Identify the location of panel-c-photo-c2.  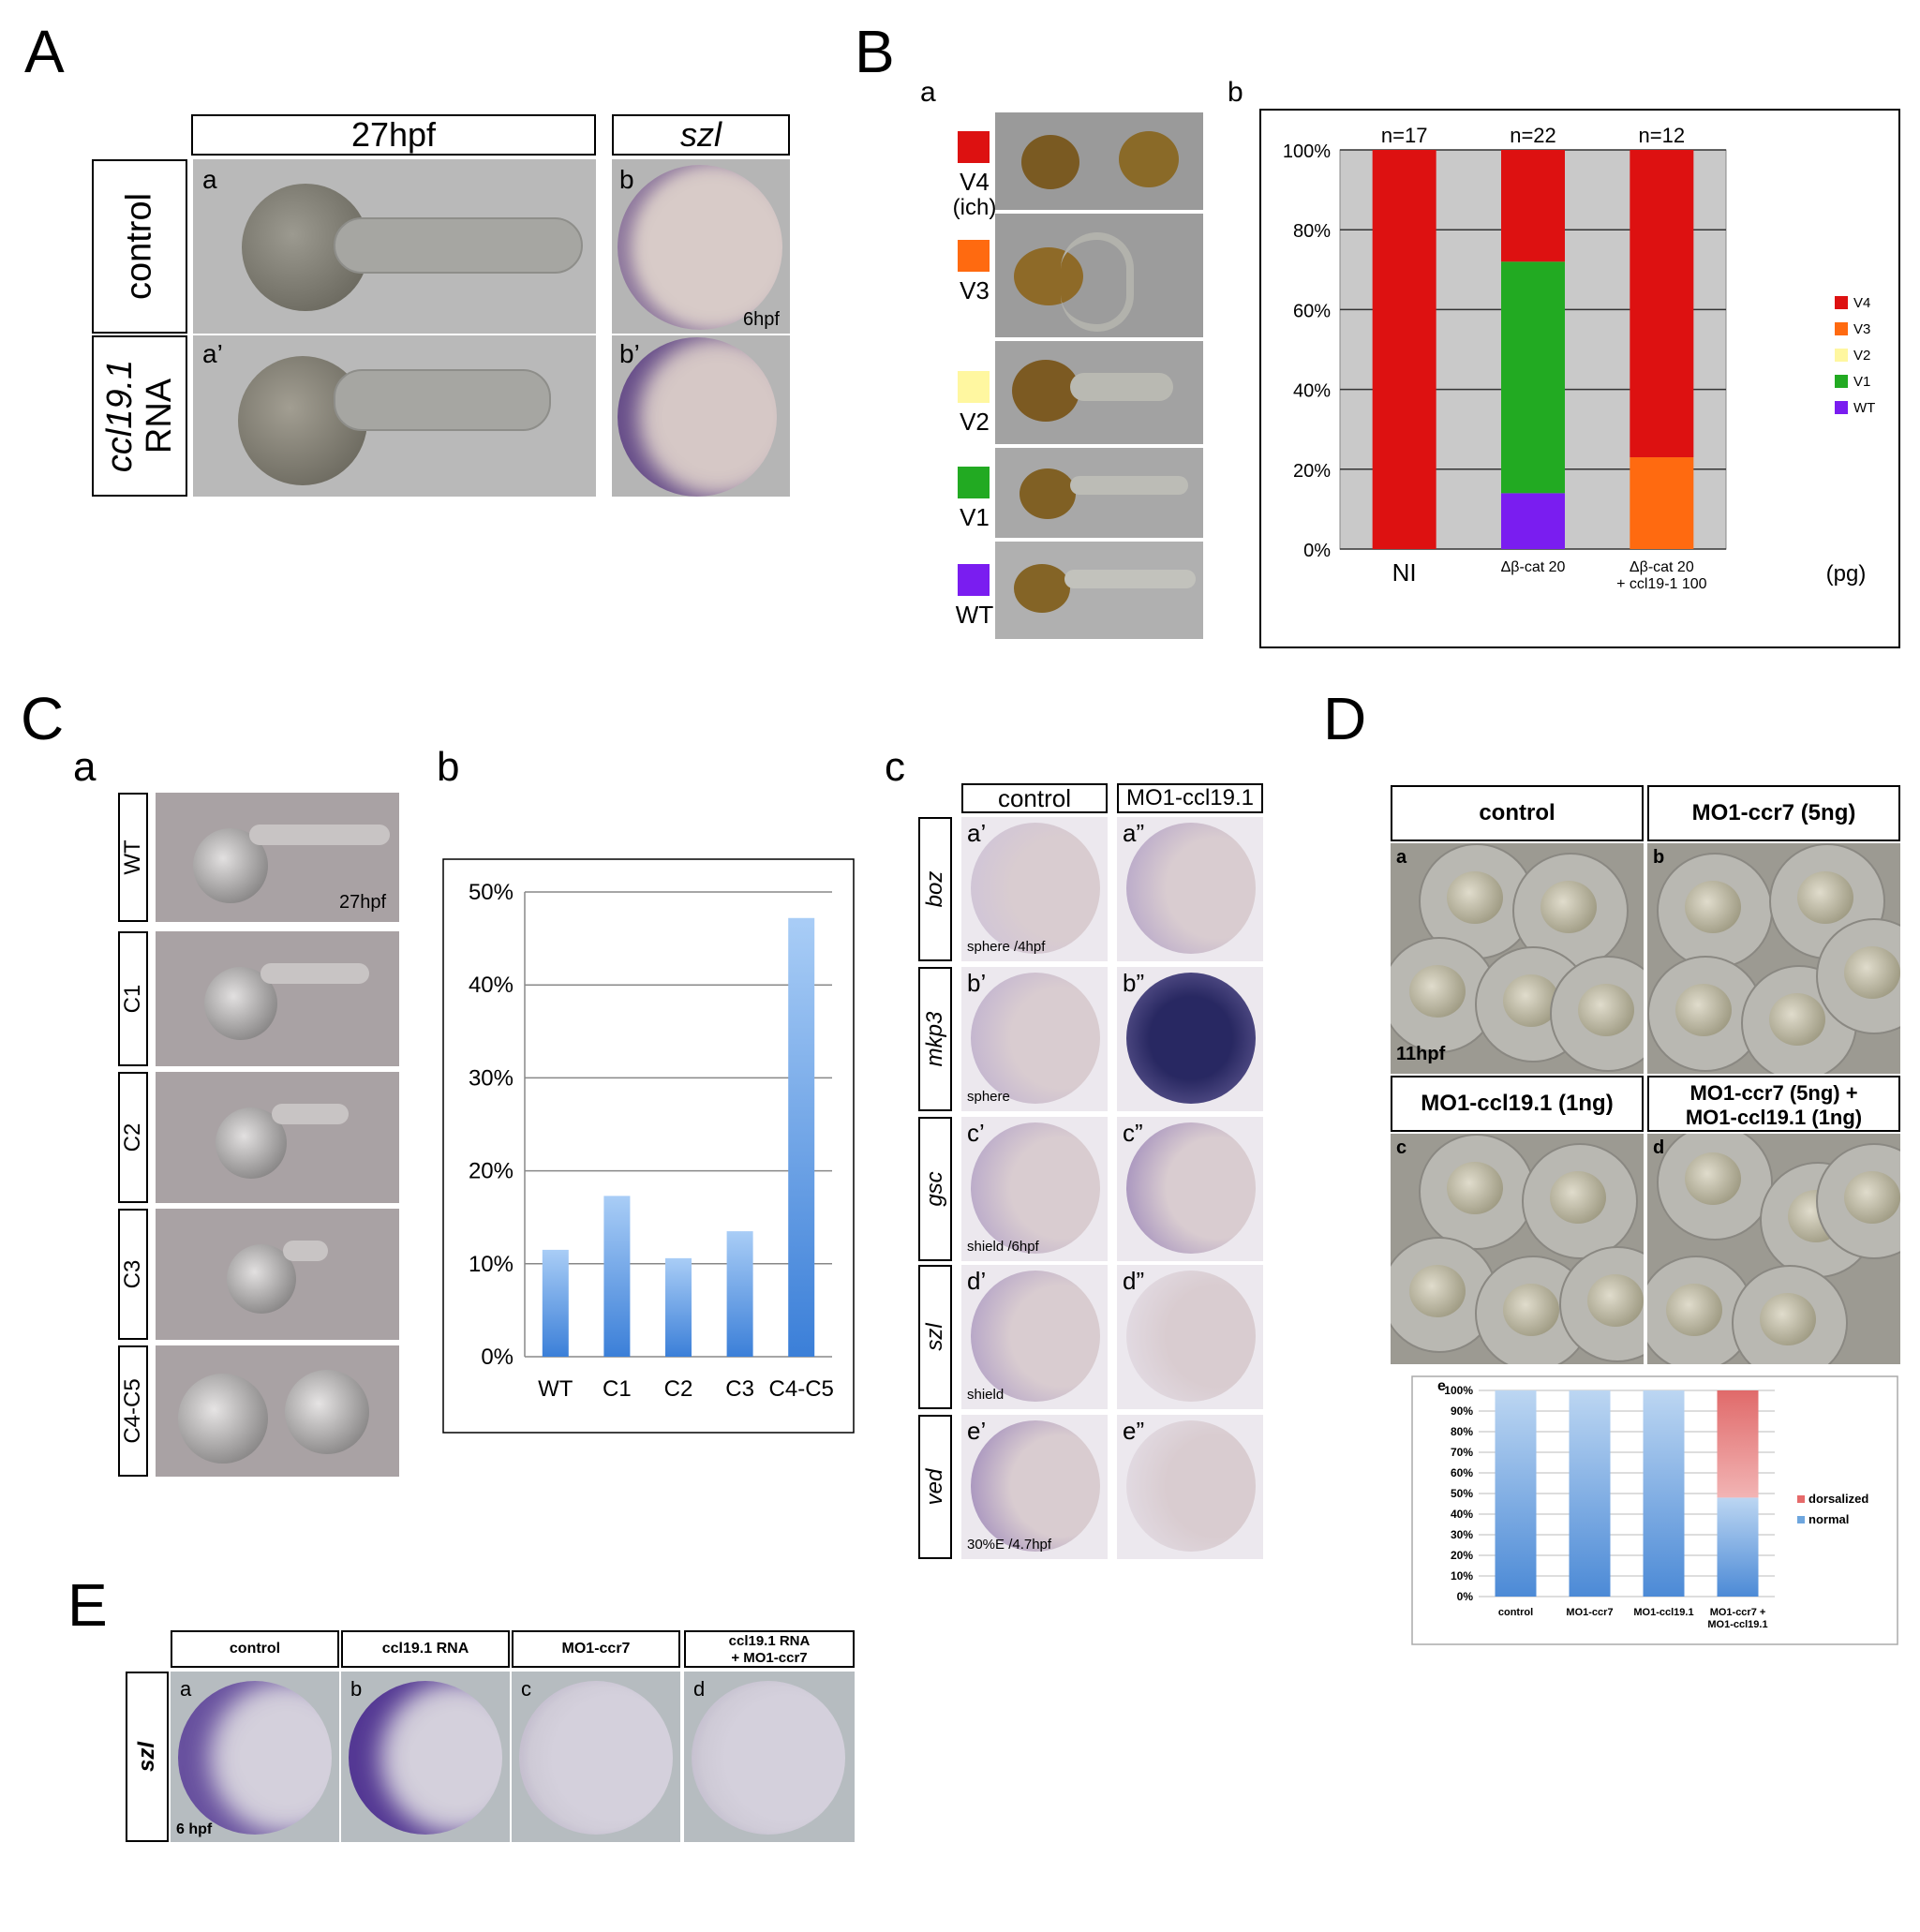
(277, 1138).